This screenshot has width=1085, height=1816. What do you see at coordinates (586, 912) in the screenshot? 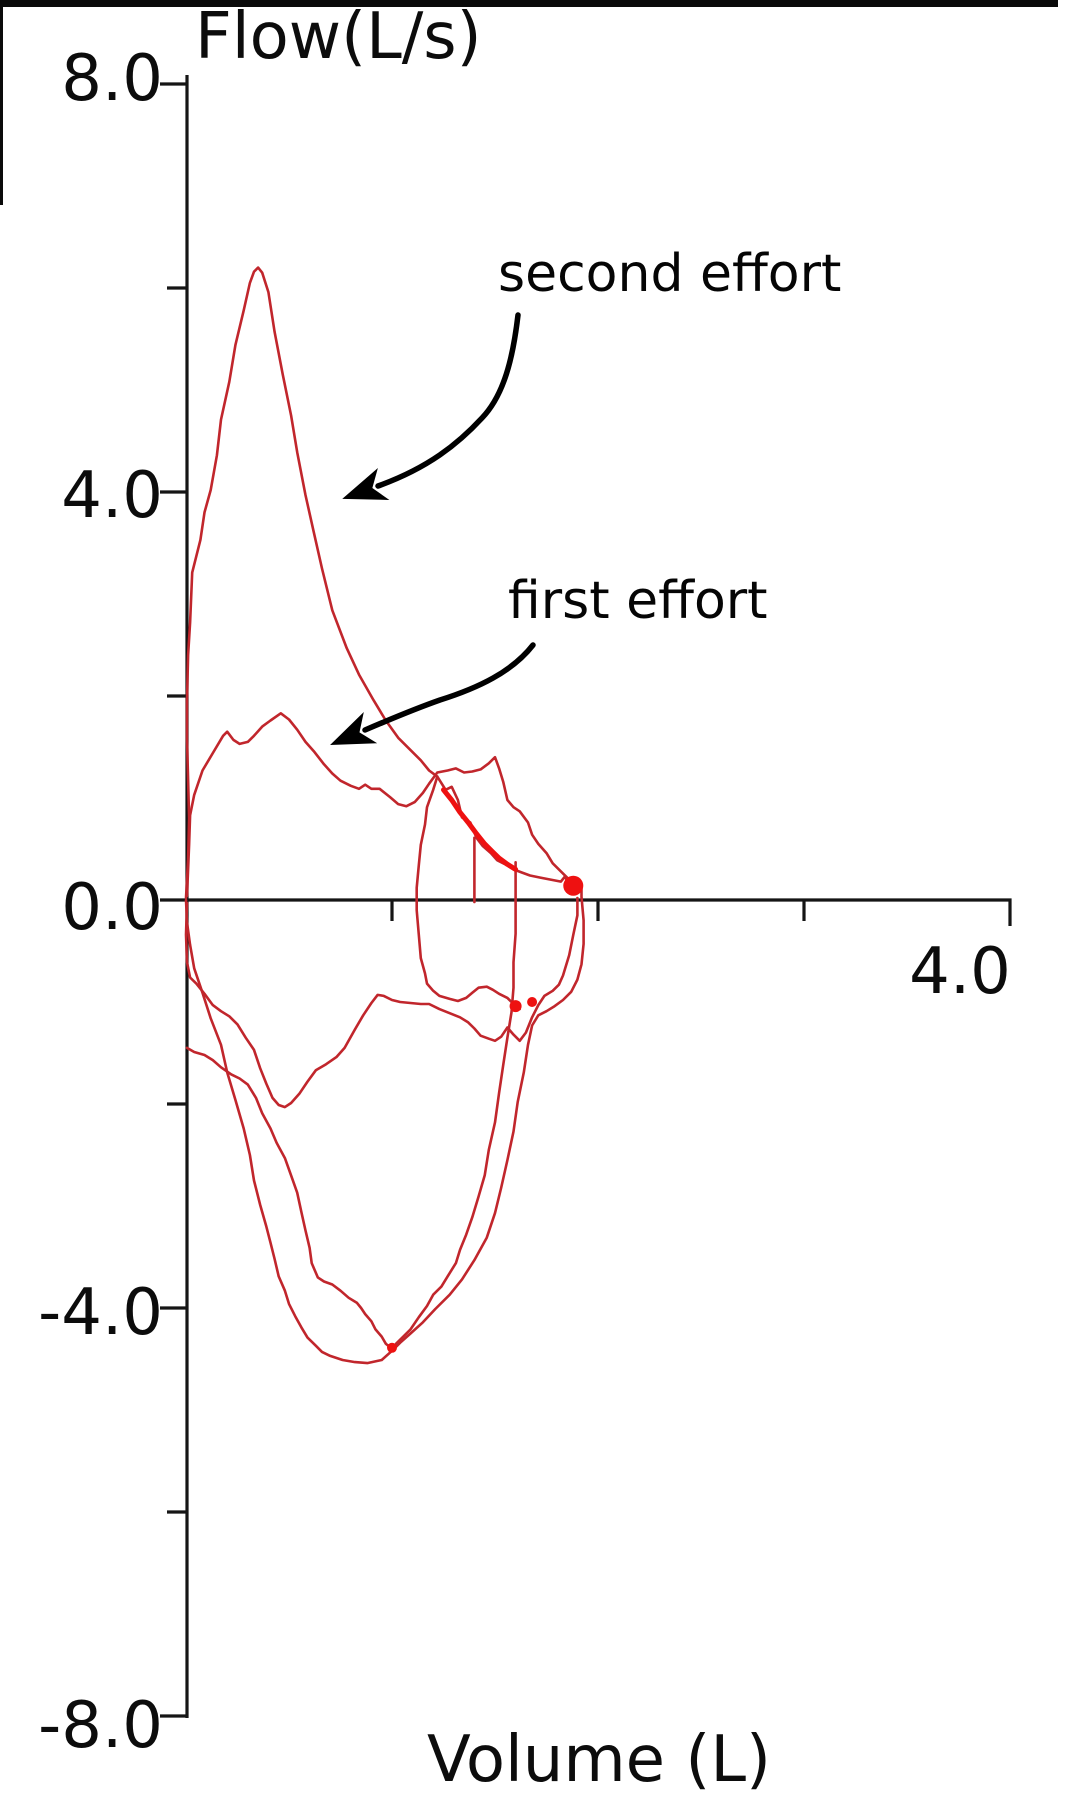
I see `x-axis-line` at bounding box center [586, 912].